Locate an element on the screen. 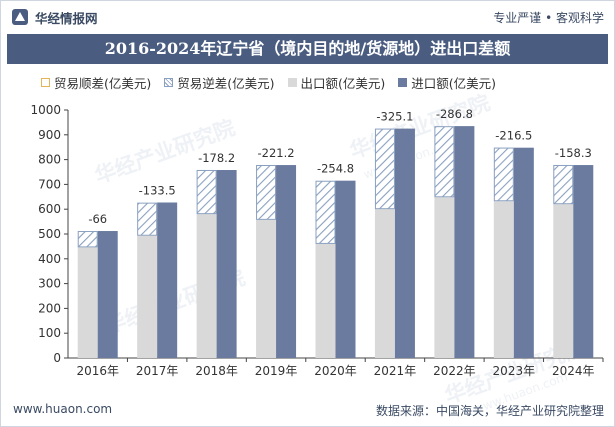 The image size is (615, 427). balance-data-label: -216.5 is located at coordinates (513, 136).